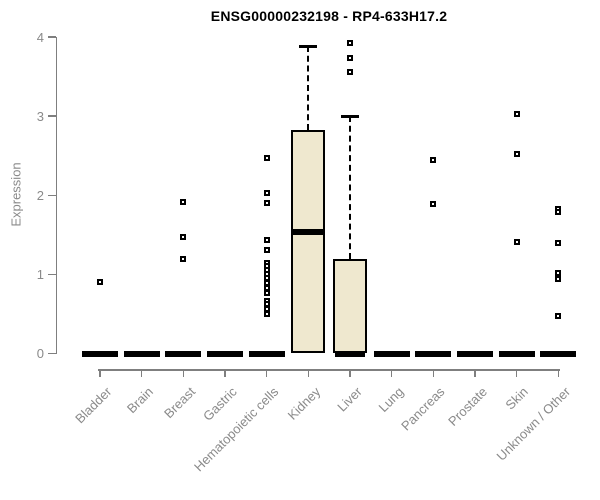 The height and width of the screenshot is (500, 600). Describe the element at coordinates (225, 353) in the screenshot. I see `median-line-gastric` at that location.